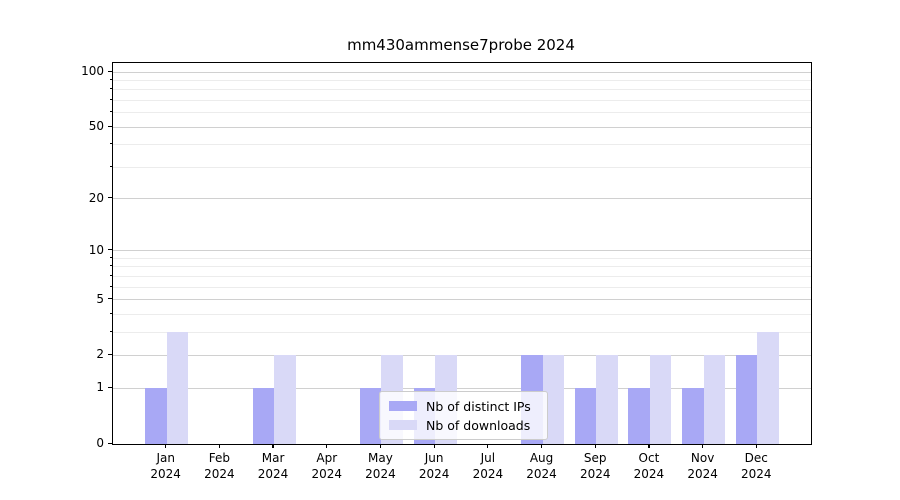 The height and width of the screenshot is (500, 900). What do you see at coordinates (756, 466) in the screenshot?
I see `x-tick-label: Dec 2024` at bounding box center [756, 466].